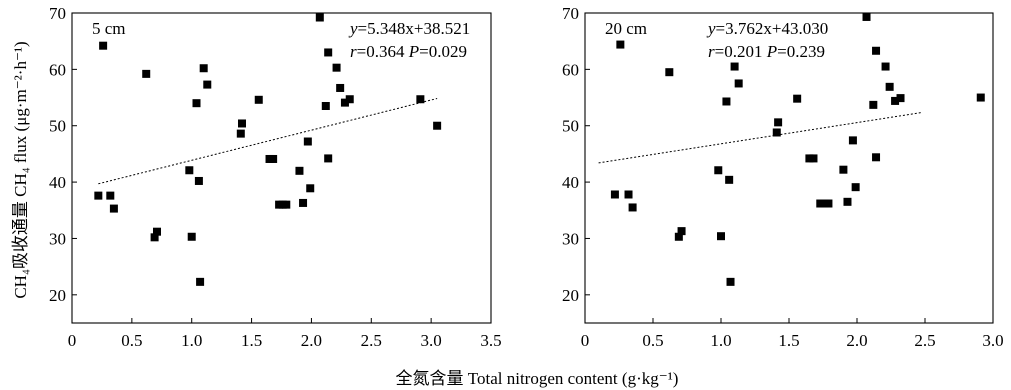 Image resolution: width=1011 pixels, height=390 pixels. Describe the element at coordinates (57, 69) in the screenshot. I see `y-tick-label: 60` at that location.